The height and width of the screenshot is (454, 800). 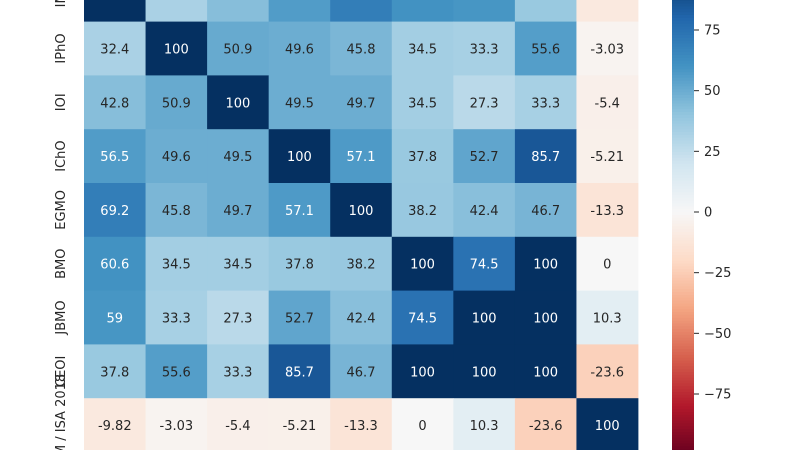 What do you see at coordinates (422, 211) in the screenshot?
I see `heatmap-cell-label: 38.2` at bounding box center [422, 211].